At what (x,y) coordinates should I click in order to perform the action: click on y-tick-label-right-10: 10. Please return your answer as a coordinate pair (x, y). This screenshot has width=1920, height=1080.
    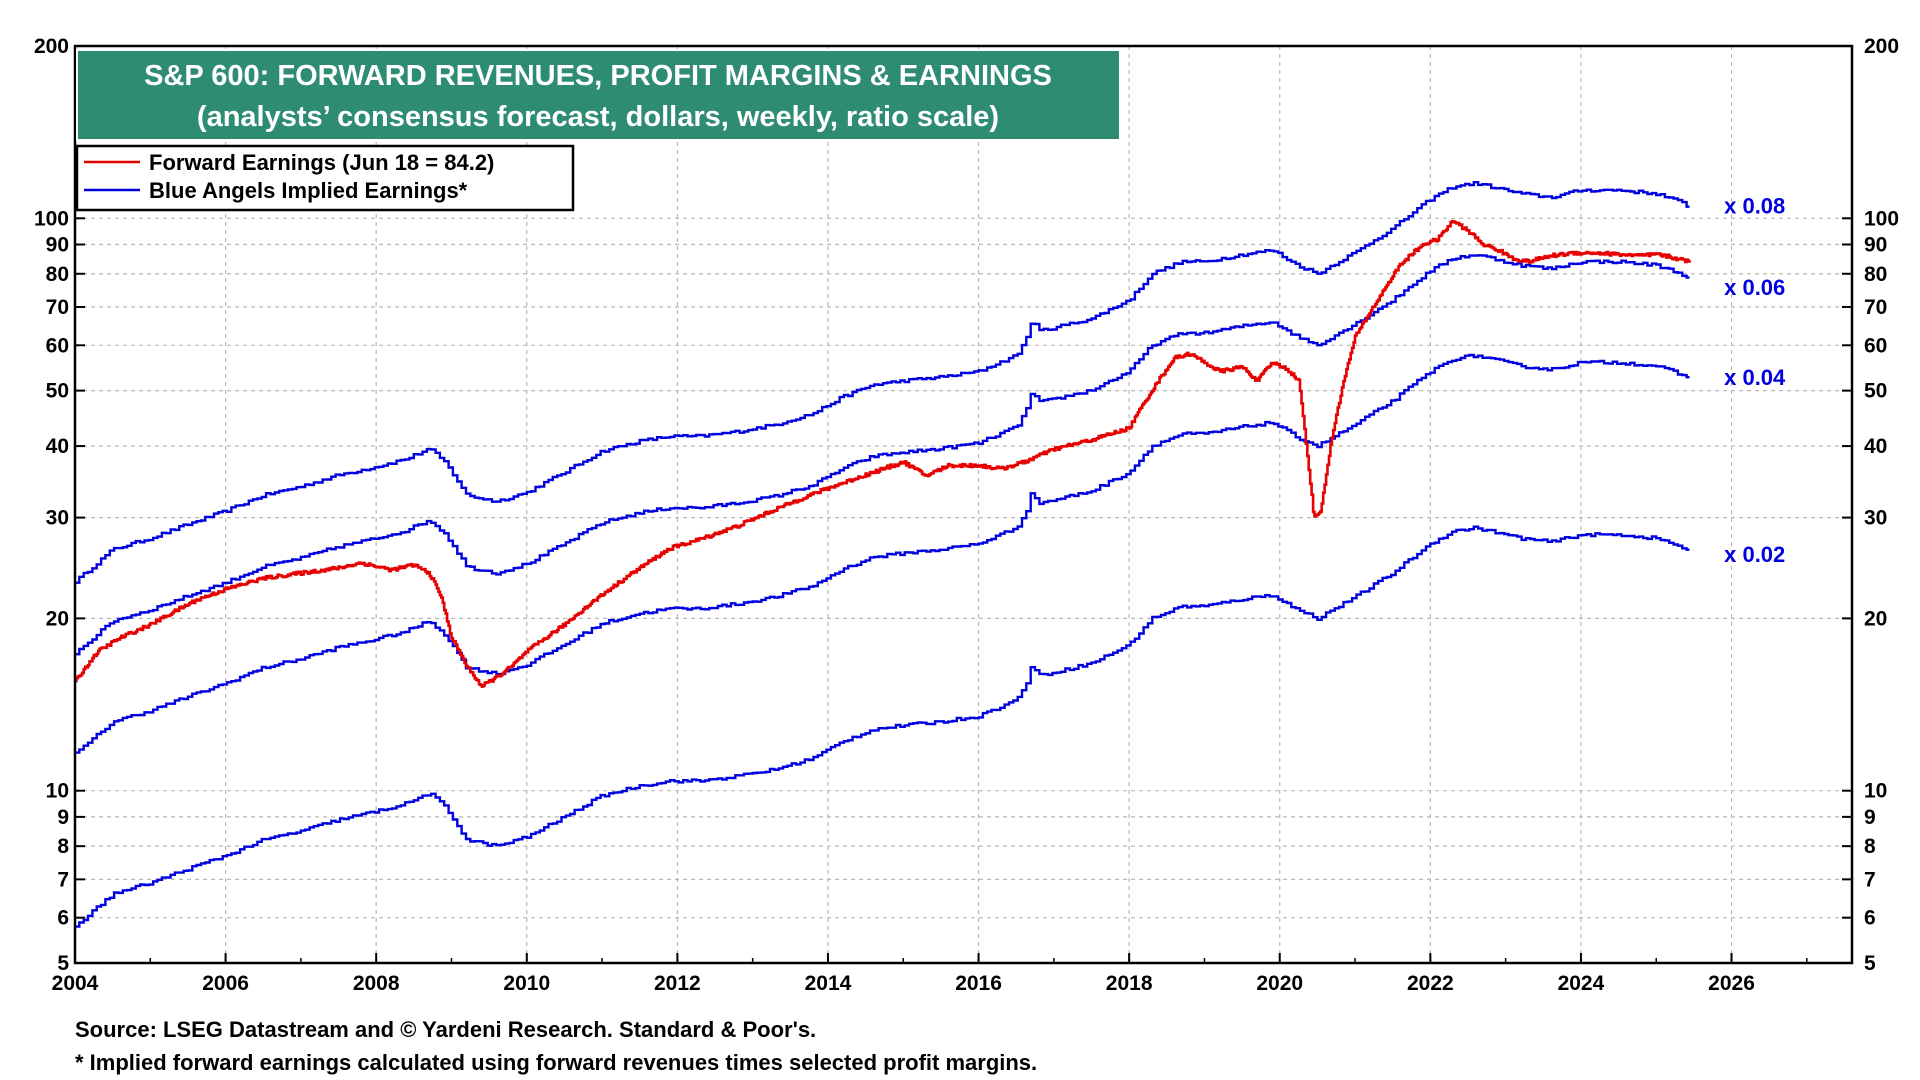
    Looking at the image, I should click on (1875, 791).